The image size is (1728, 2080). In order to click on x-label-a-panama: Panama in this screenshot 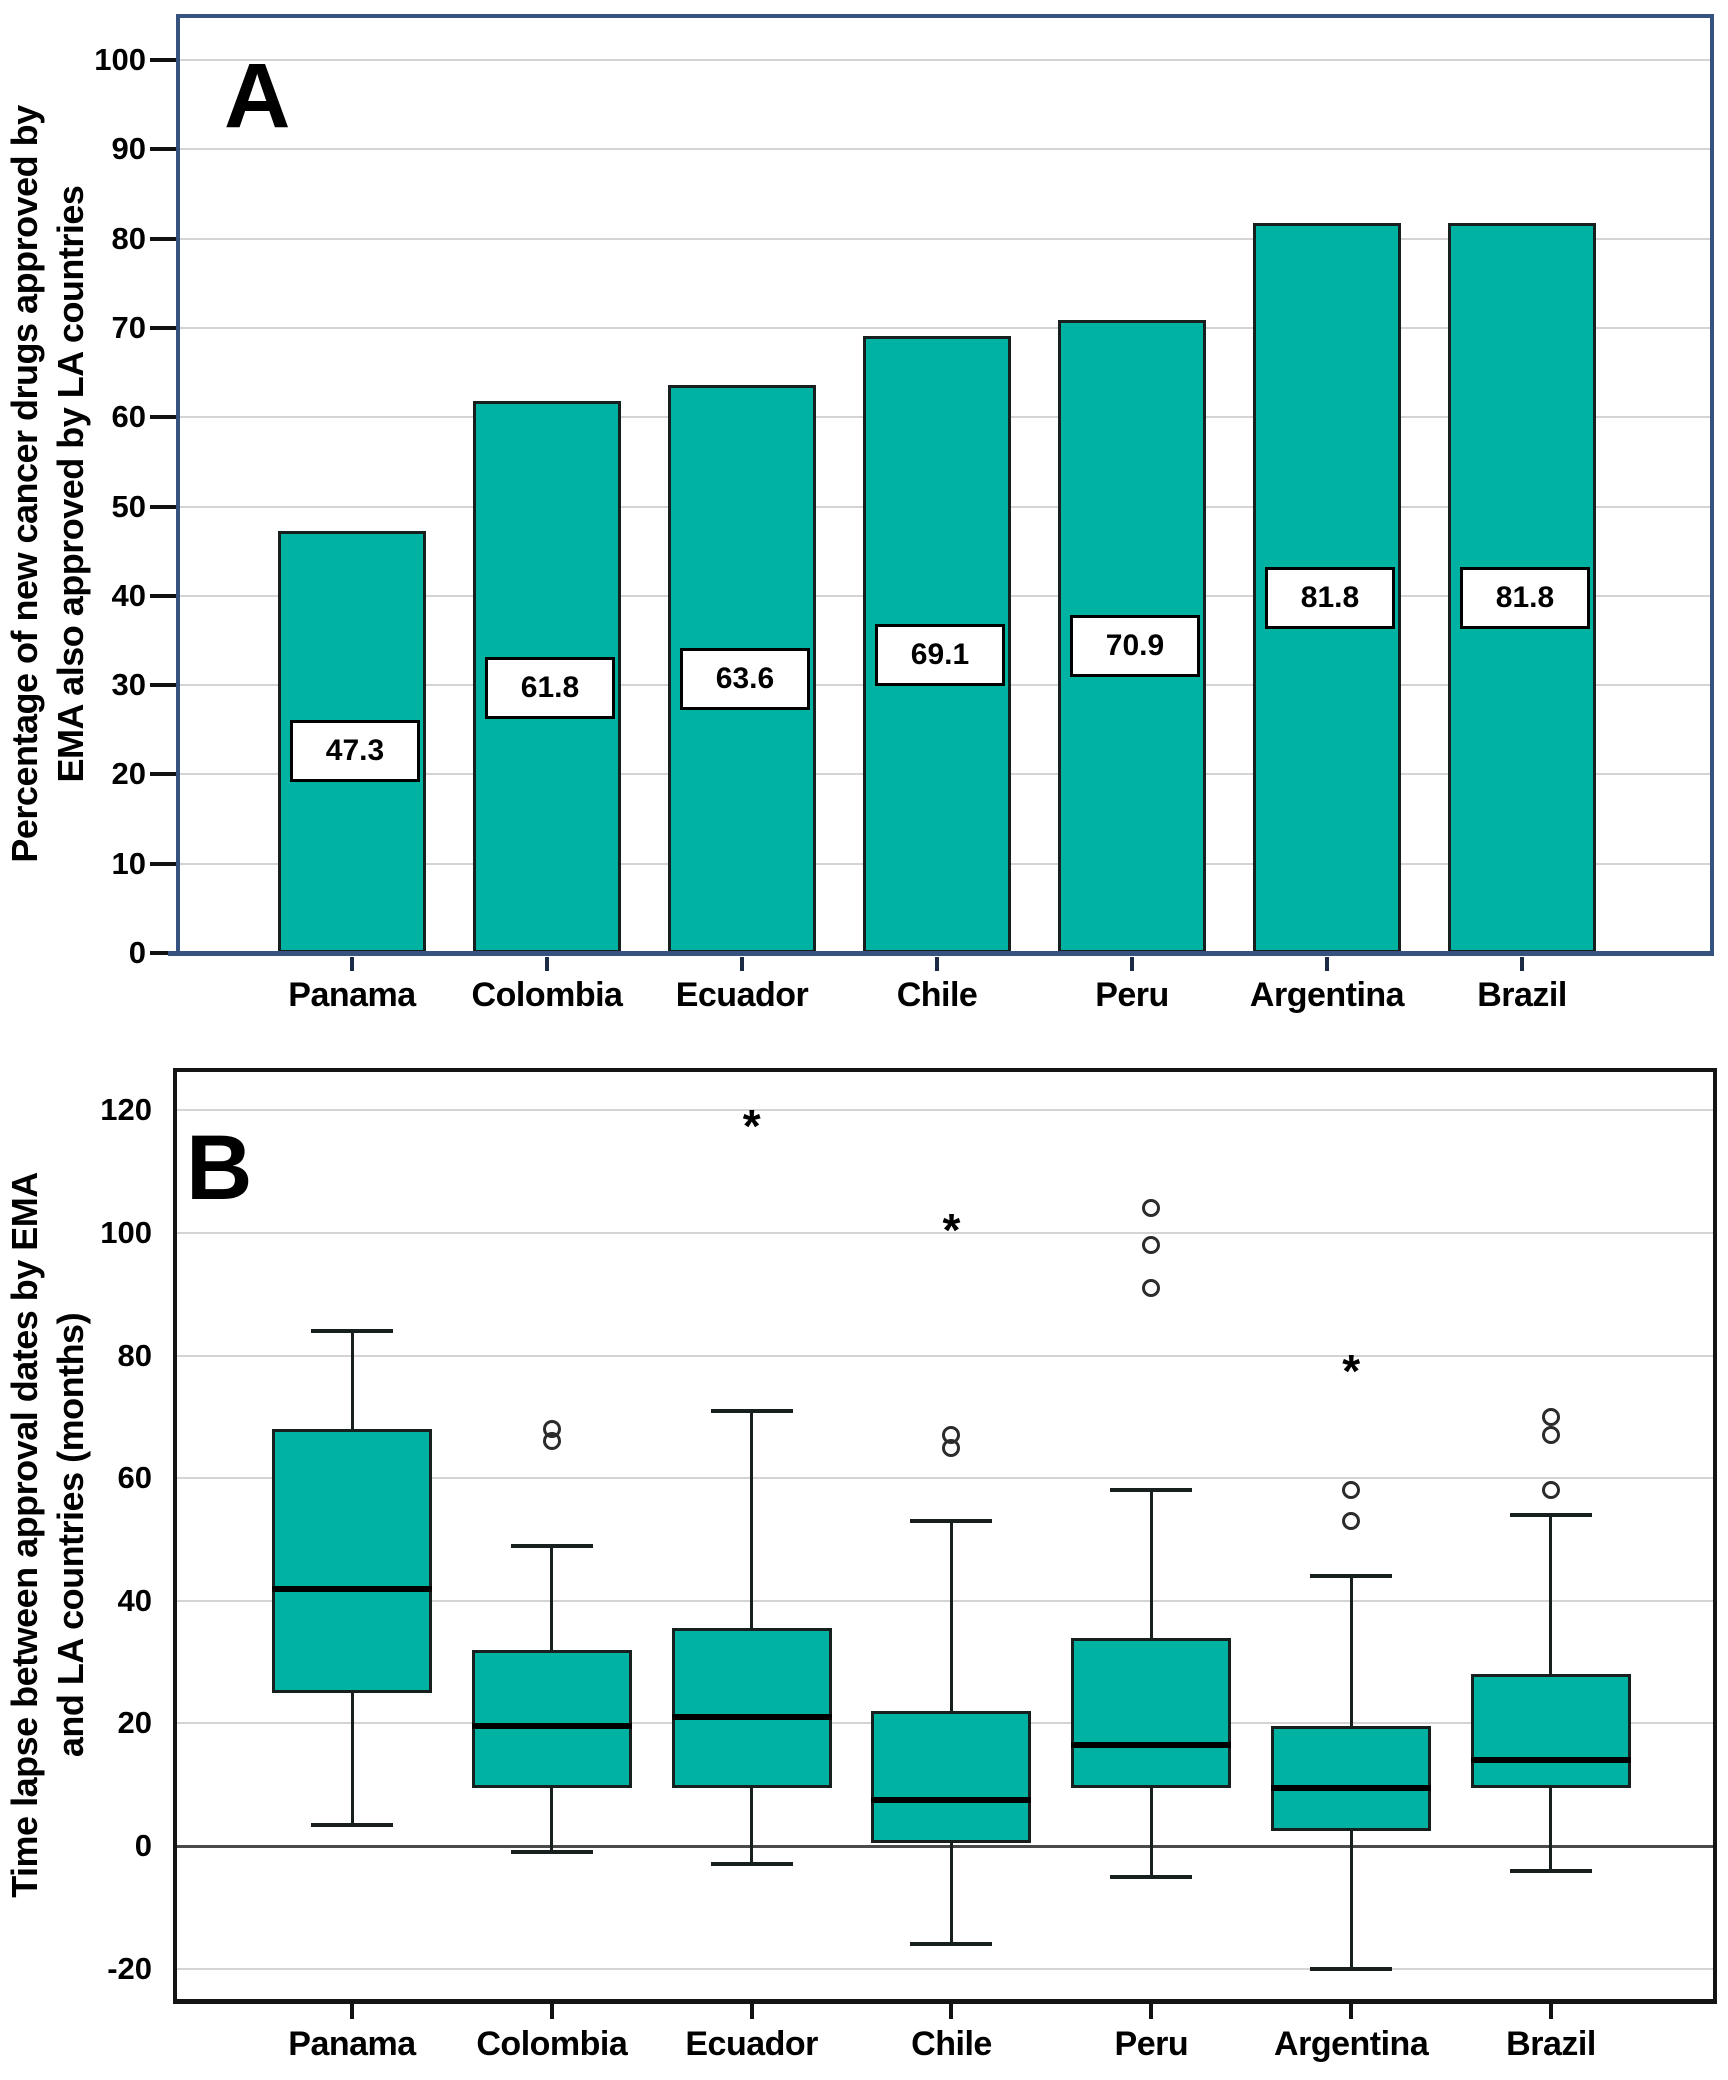, I will do `click(352, 995)`.